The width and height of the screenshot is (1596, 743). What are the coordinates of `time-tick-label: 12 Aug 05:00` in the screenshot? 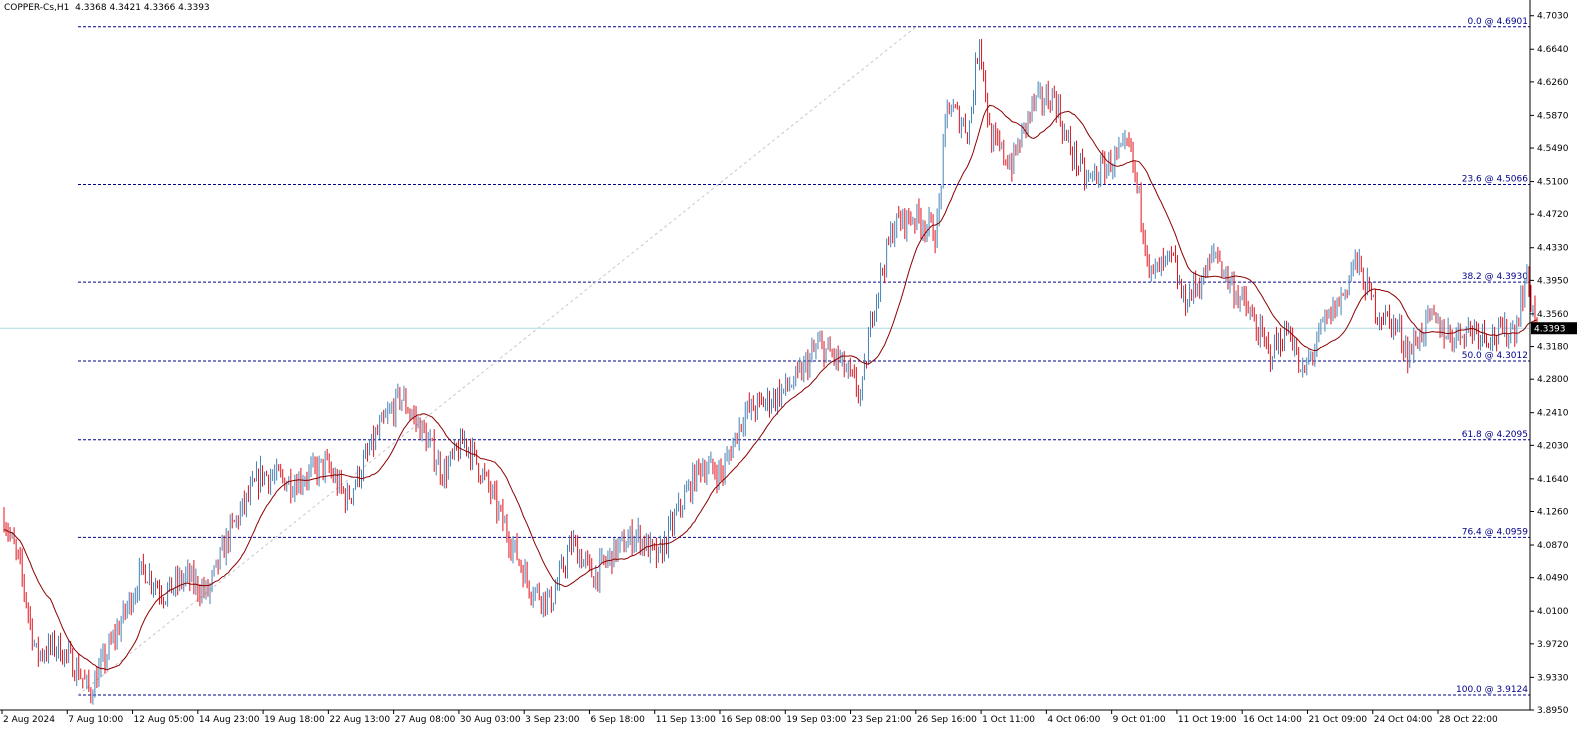 It's located at (164, 720).